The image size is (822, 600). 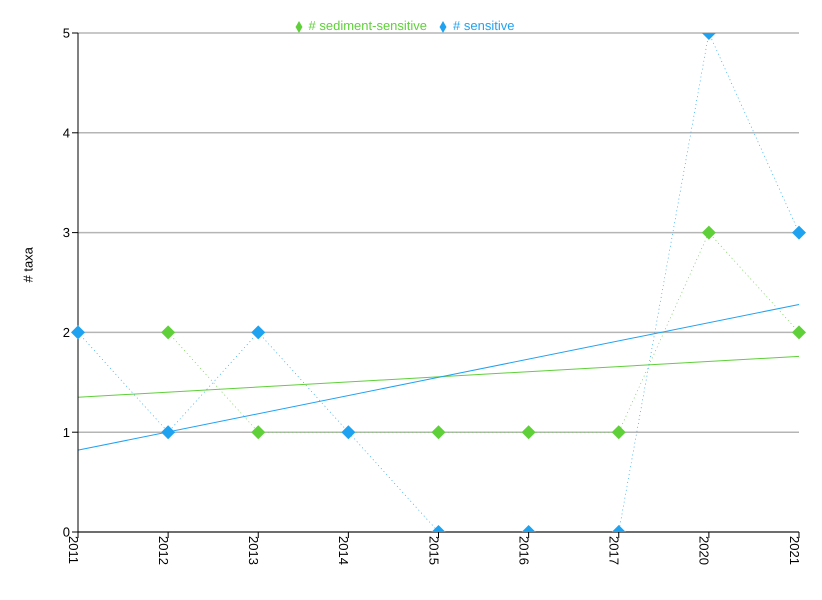 What do you see at coordinates (28, 264) in the screenshot?
I see `y-axis-title: # taxa` at bounding box center [28, 264].